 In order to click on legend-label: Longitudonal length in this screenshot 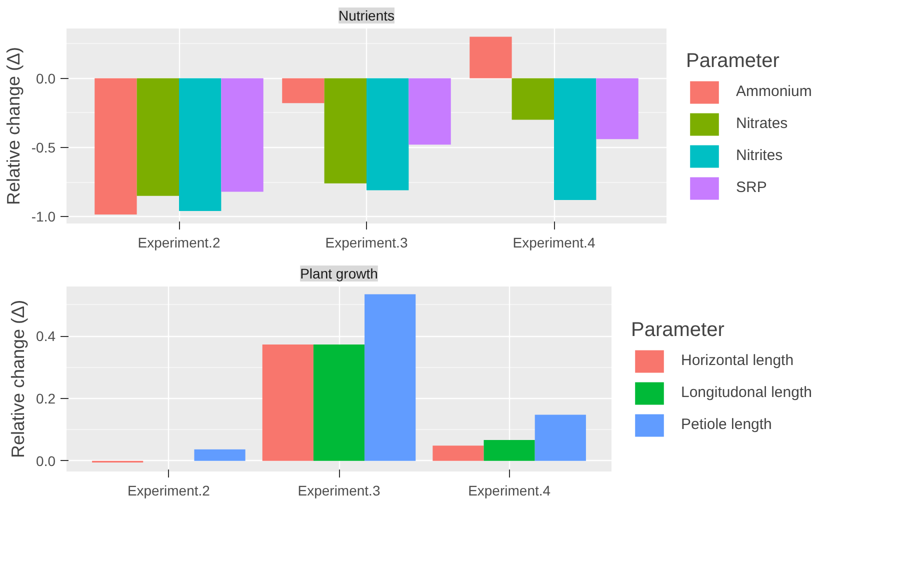, I will do `click(746, 392)`.